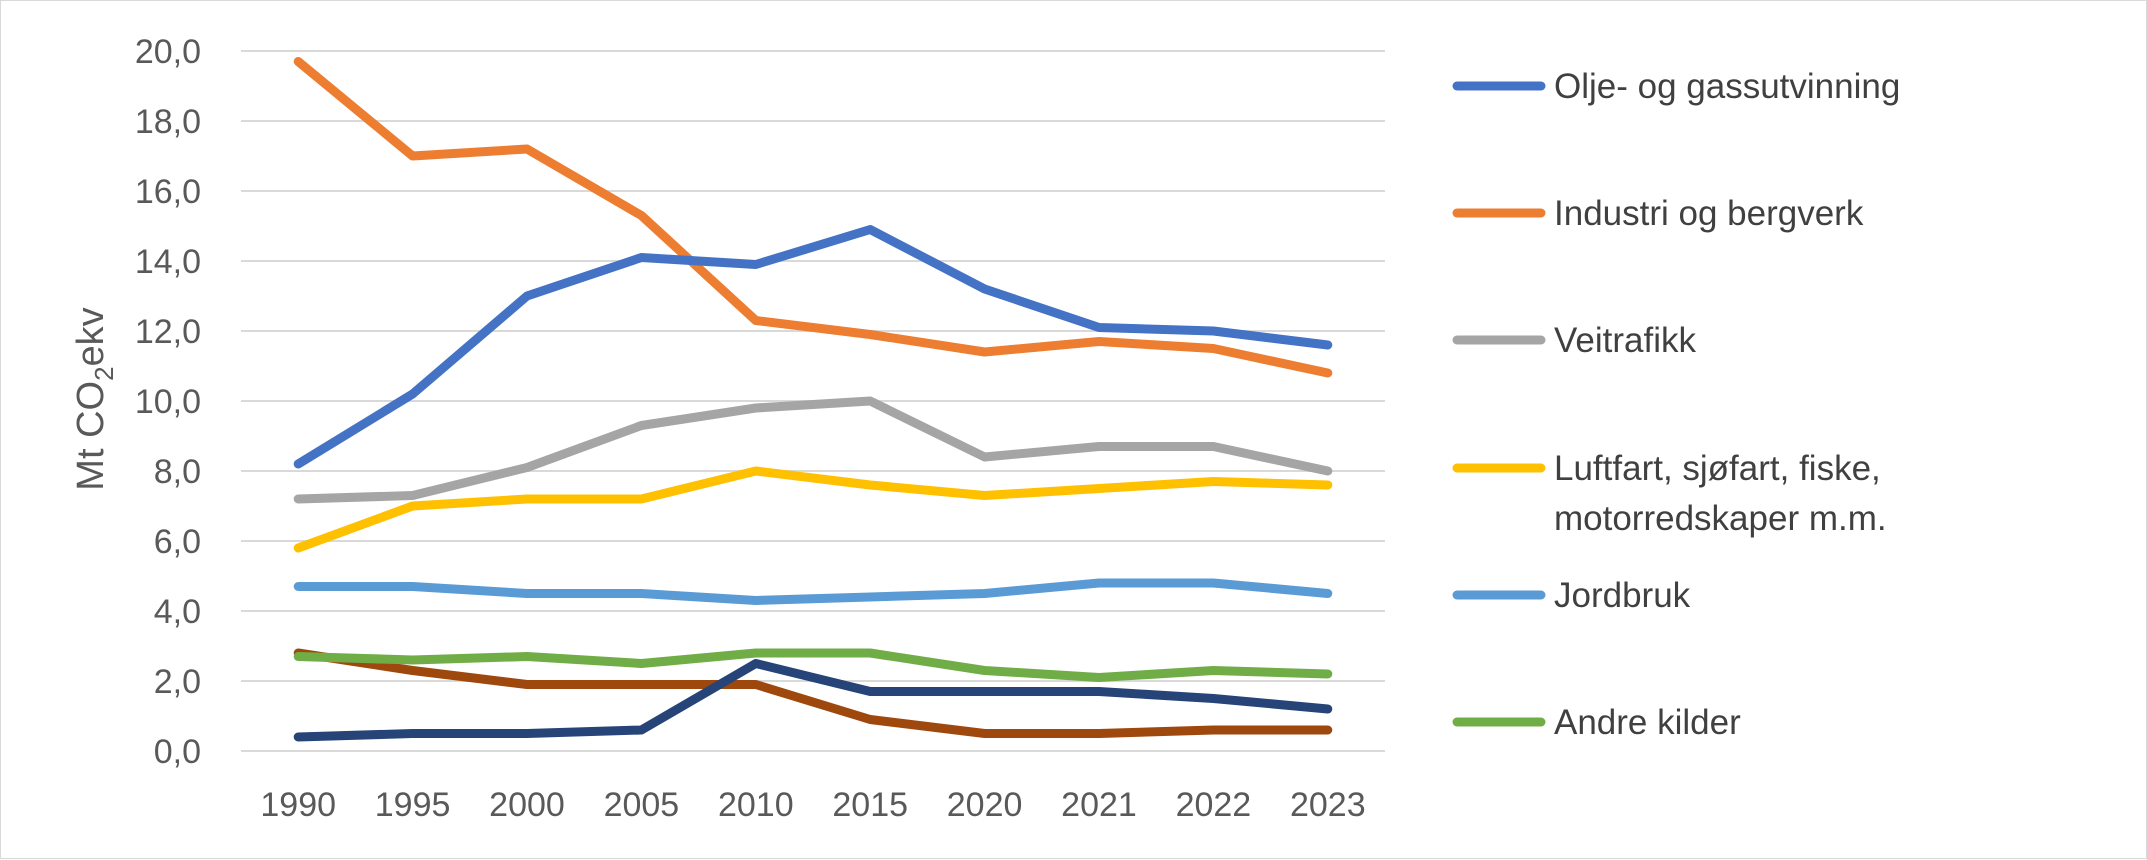  Describe the element at coordinates (168, 192) in the screenshot. I see `y-tick-label: 16,0` at that location.